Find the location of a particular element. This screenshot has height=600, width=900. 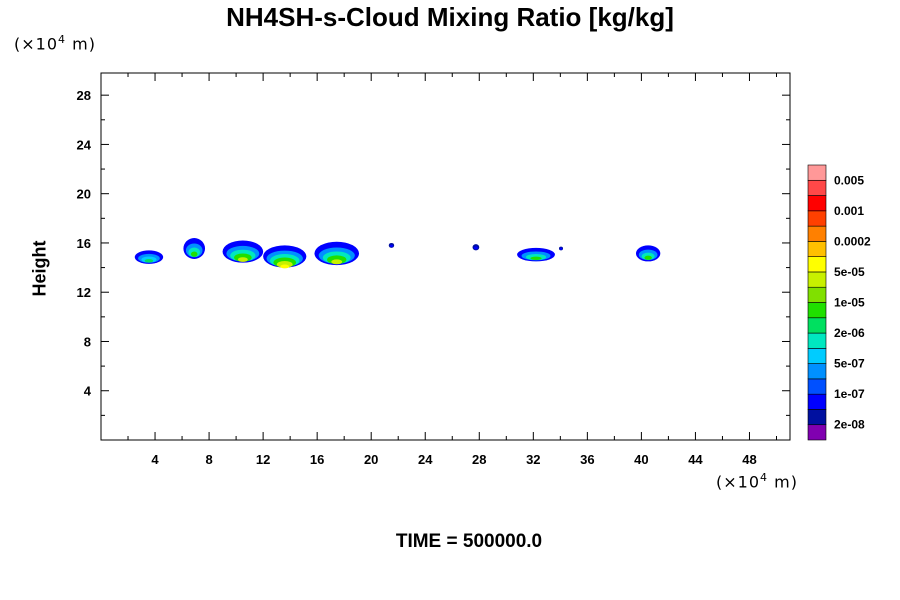

colorbar-label: 0.005 is located at coordinates (849, 180).